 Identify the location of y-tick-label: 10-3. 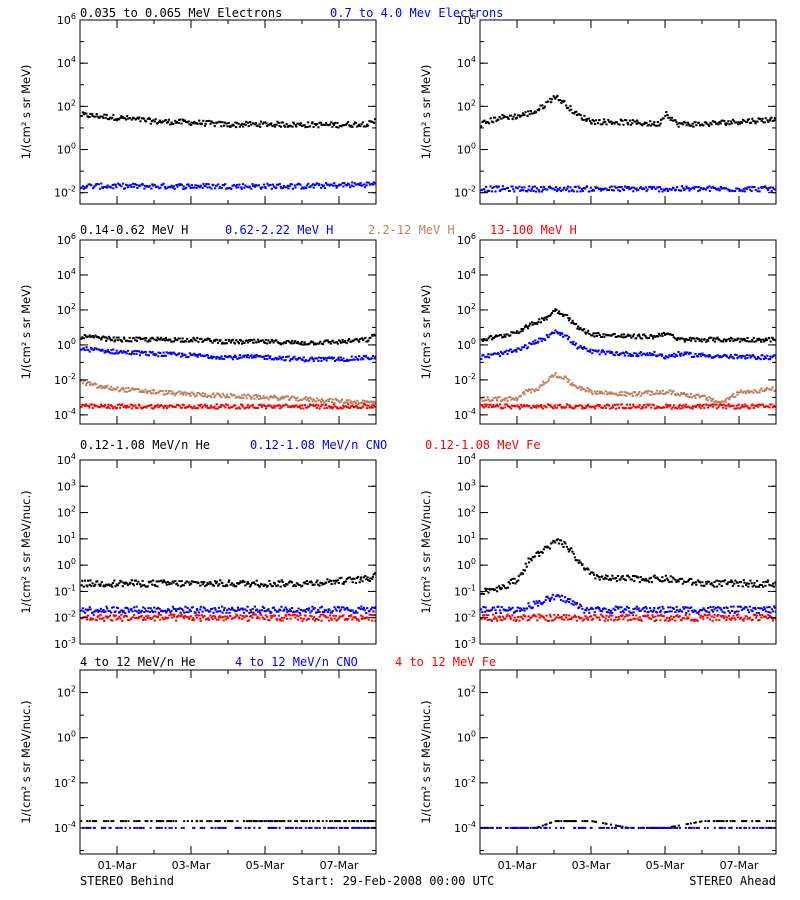
(65, 643).